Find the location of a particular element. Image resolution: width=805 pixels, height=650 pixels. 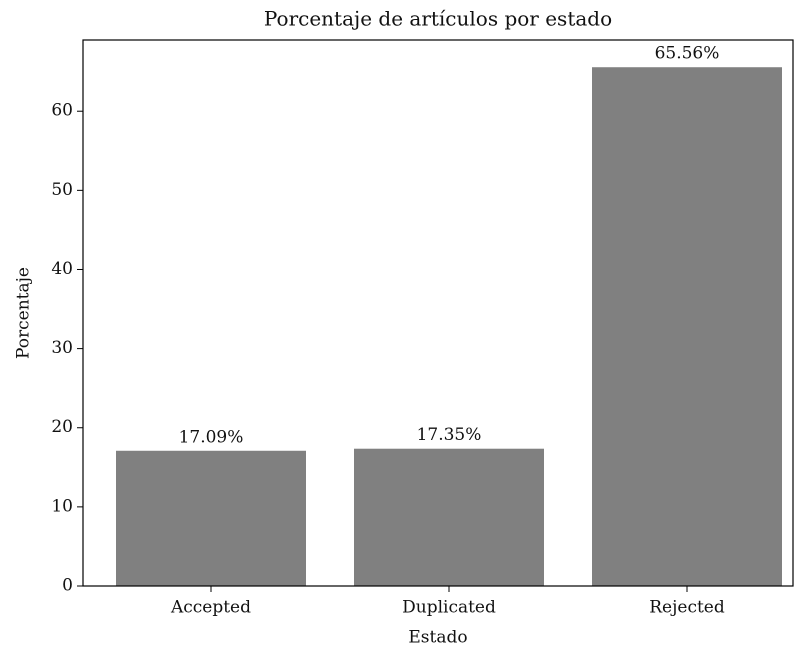

y-tick-label: 30 is located at coordinates (62, 348).